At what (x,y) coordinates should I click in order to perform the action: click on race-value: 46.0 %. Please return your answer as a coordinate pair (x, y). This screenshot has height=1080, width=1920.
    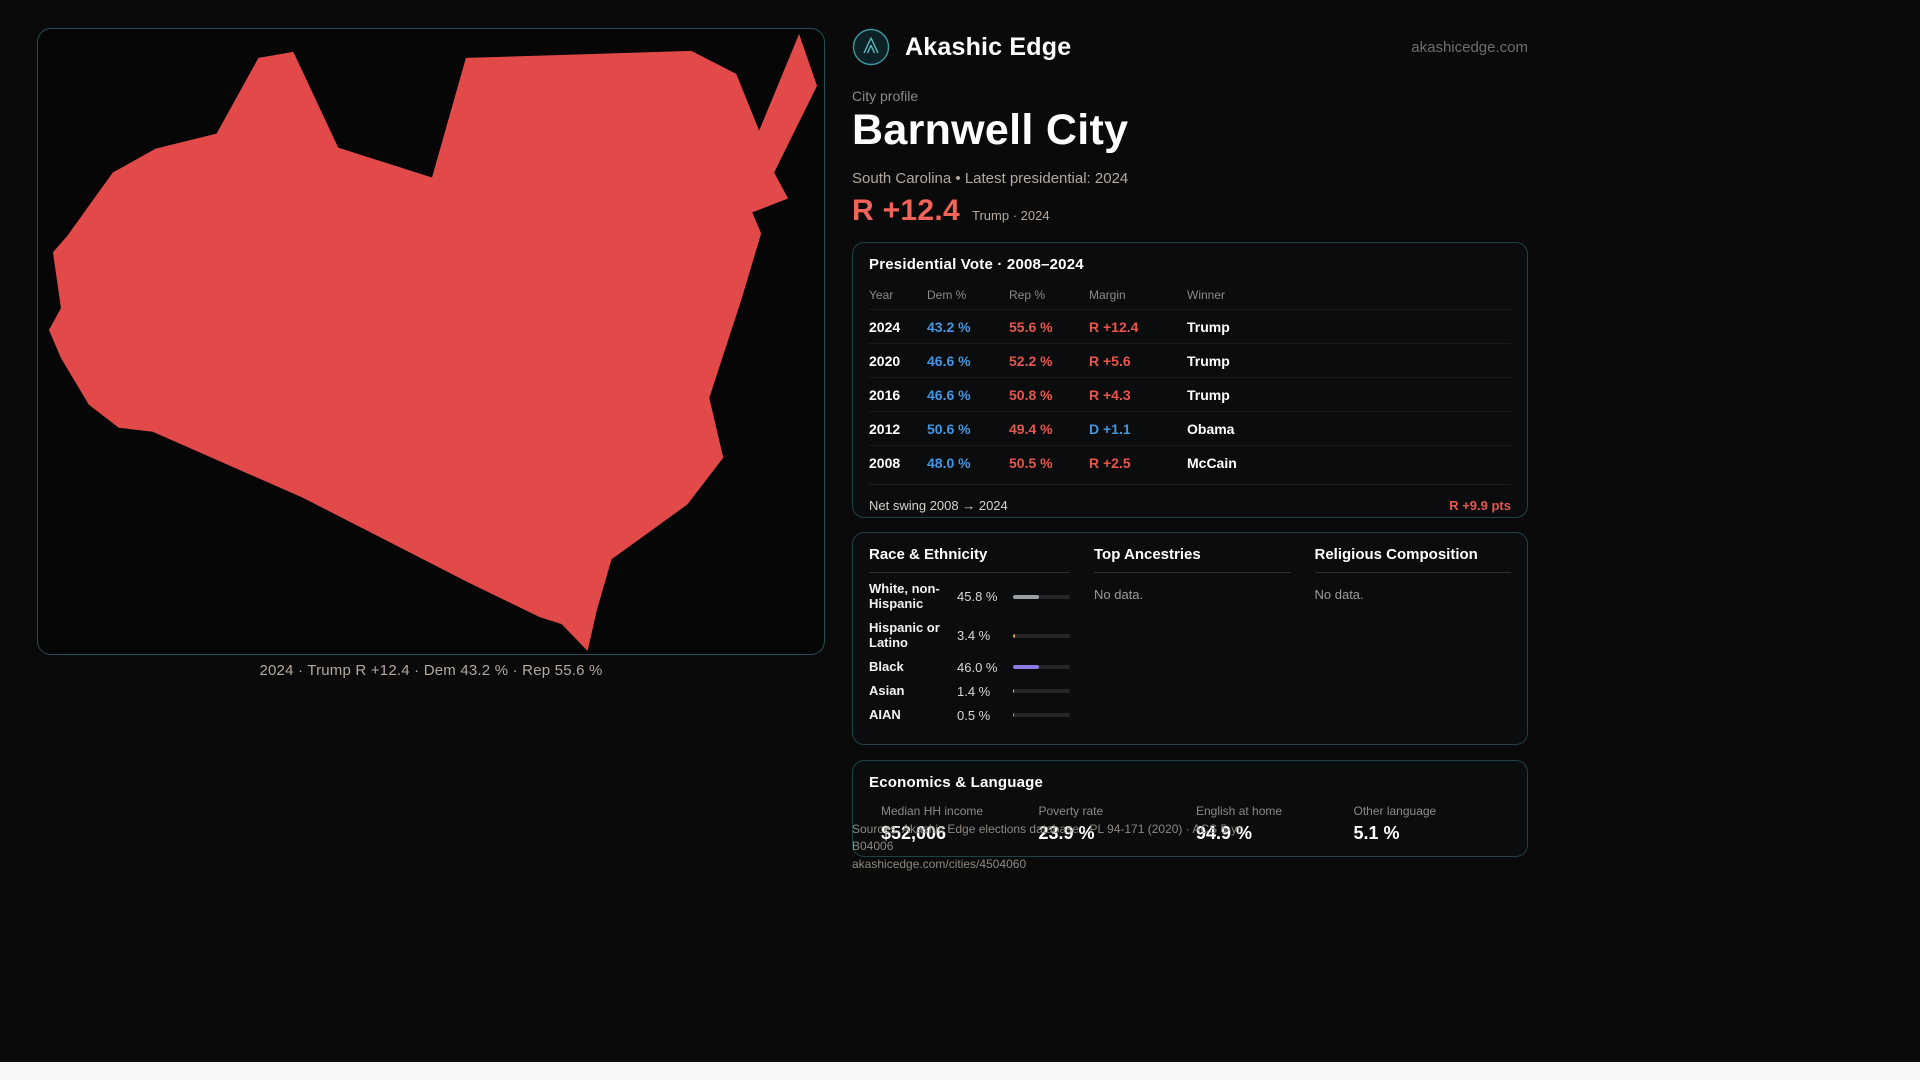
    Looking at the image, I should click on (977, 667).